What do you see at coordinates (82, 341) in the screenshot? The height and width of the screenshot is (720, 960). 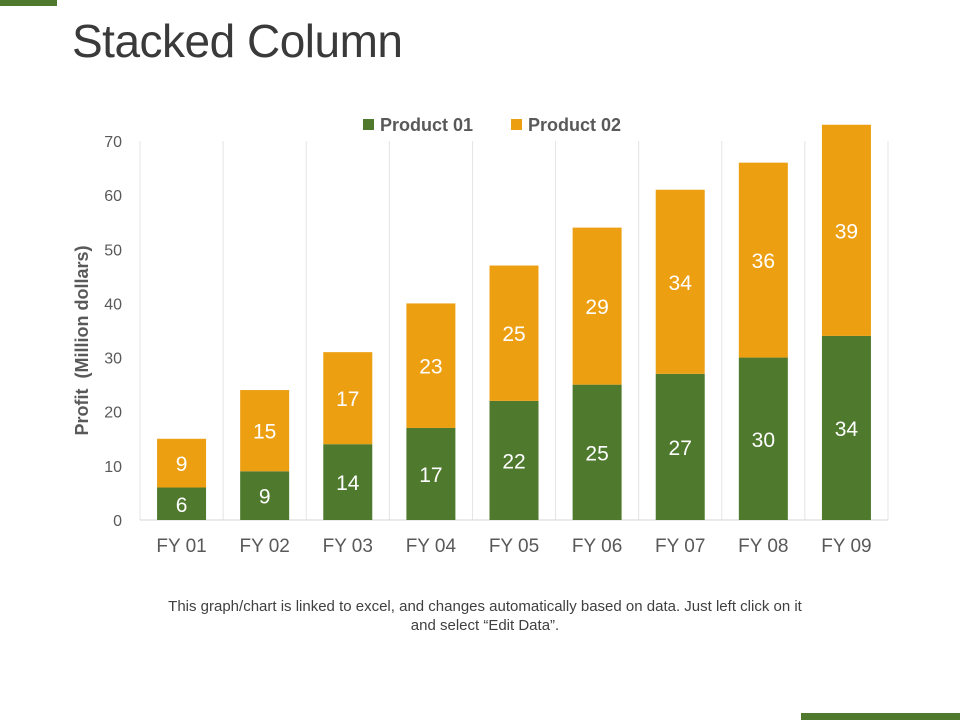 I see `y-axis-title: Profit (Million dollars)` at bounding box center [82, 341].